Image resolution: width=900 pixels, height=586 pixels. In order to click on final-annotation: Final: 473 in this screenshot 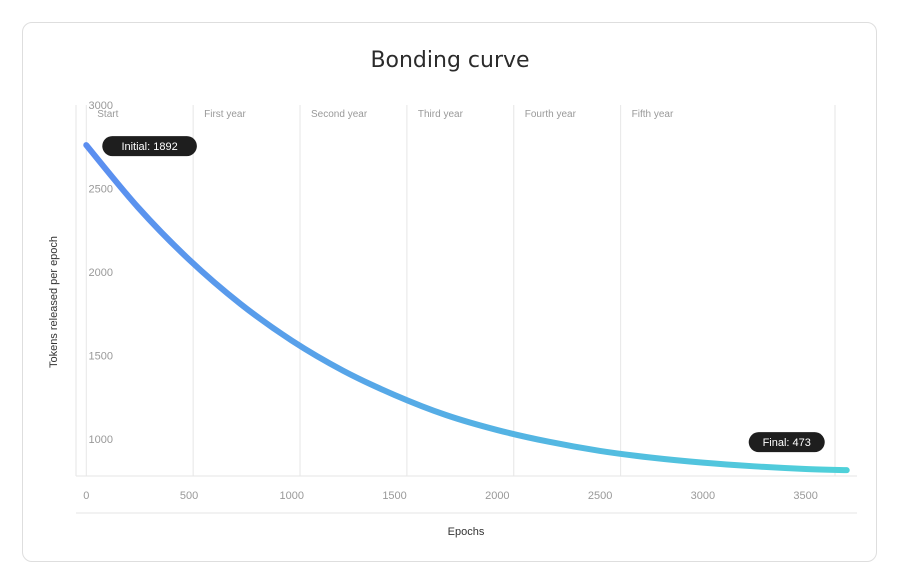, I will do `click(786, 442)`.